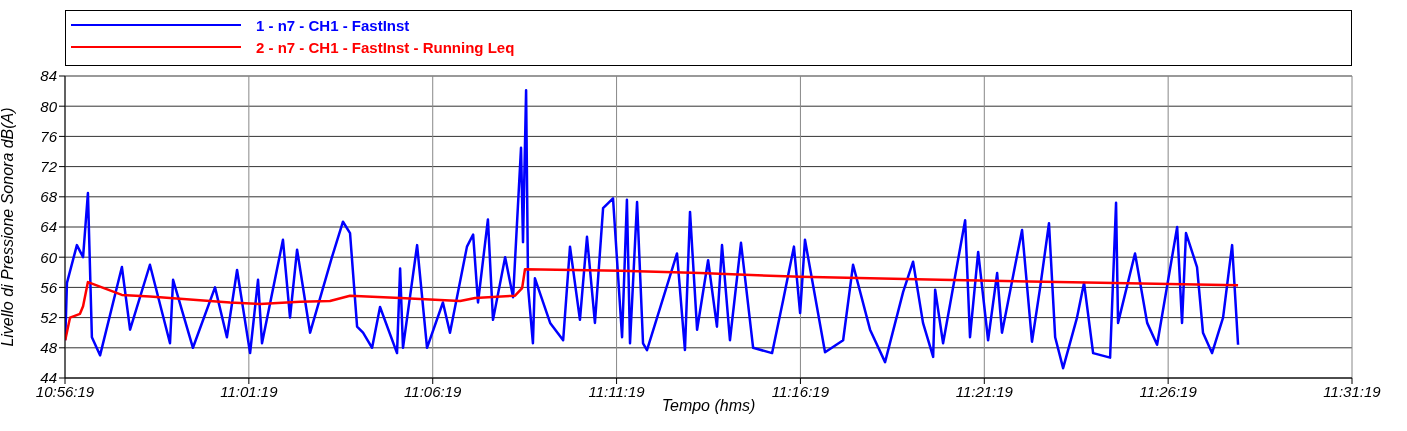 The width and height of the screenshot is (1407, 431). What do you see at coordinates (49, 287) in the screenshot?
I see `y-tick-label: 56` at bounding box center [49, 287].